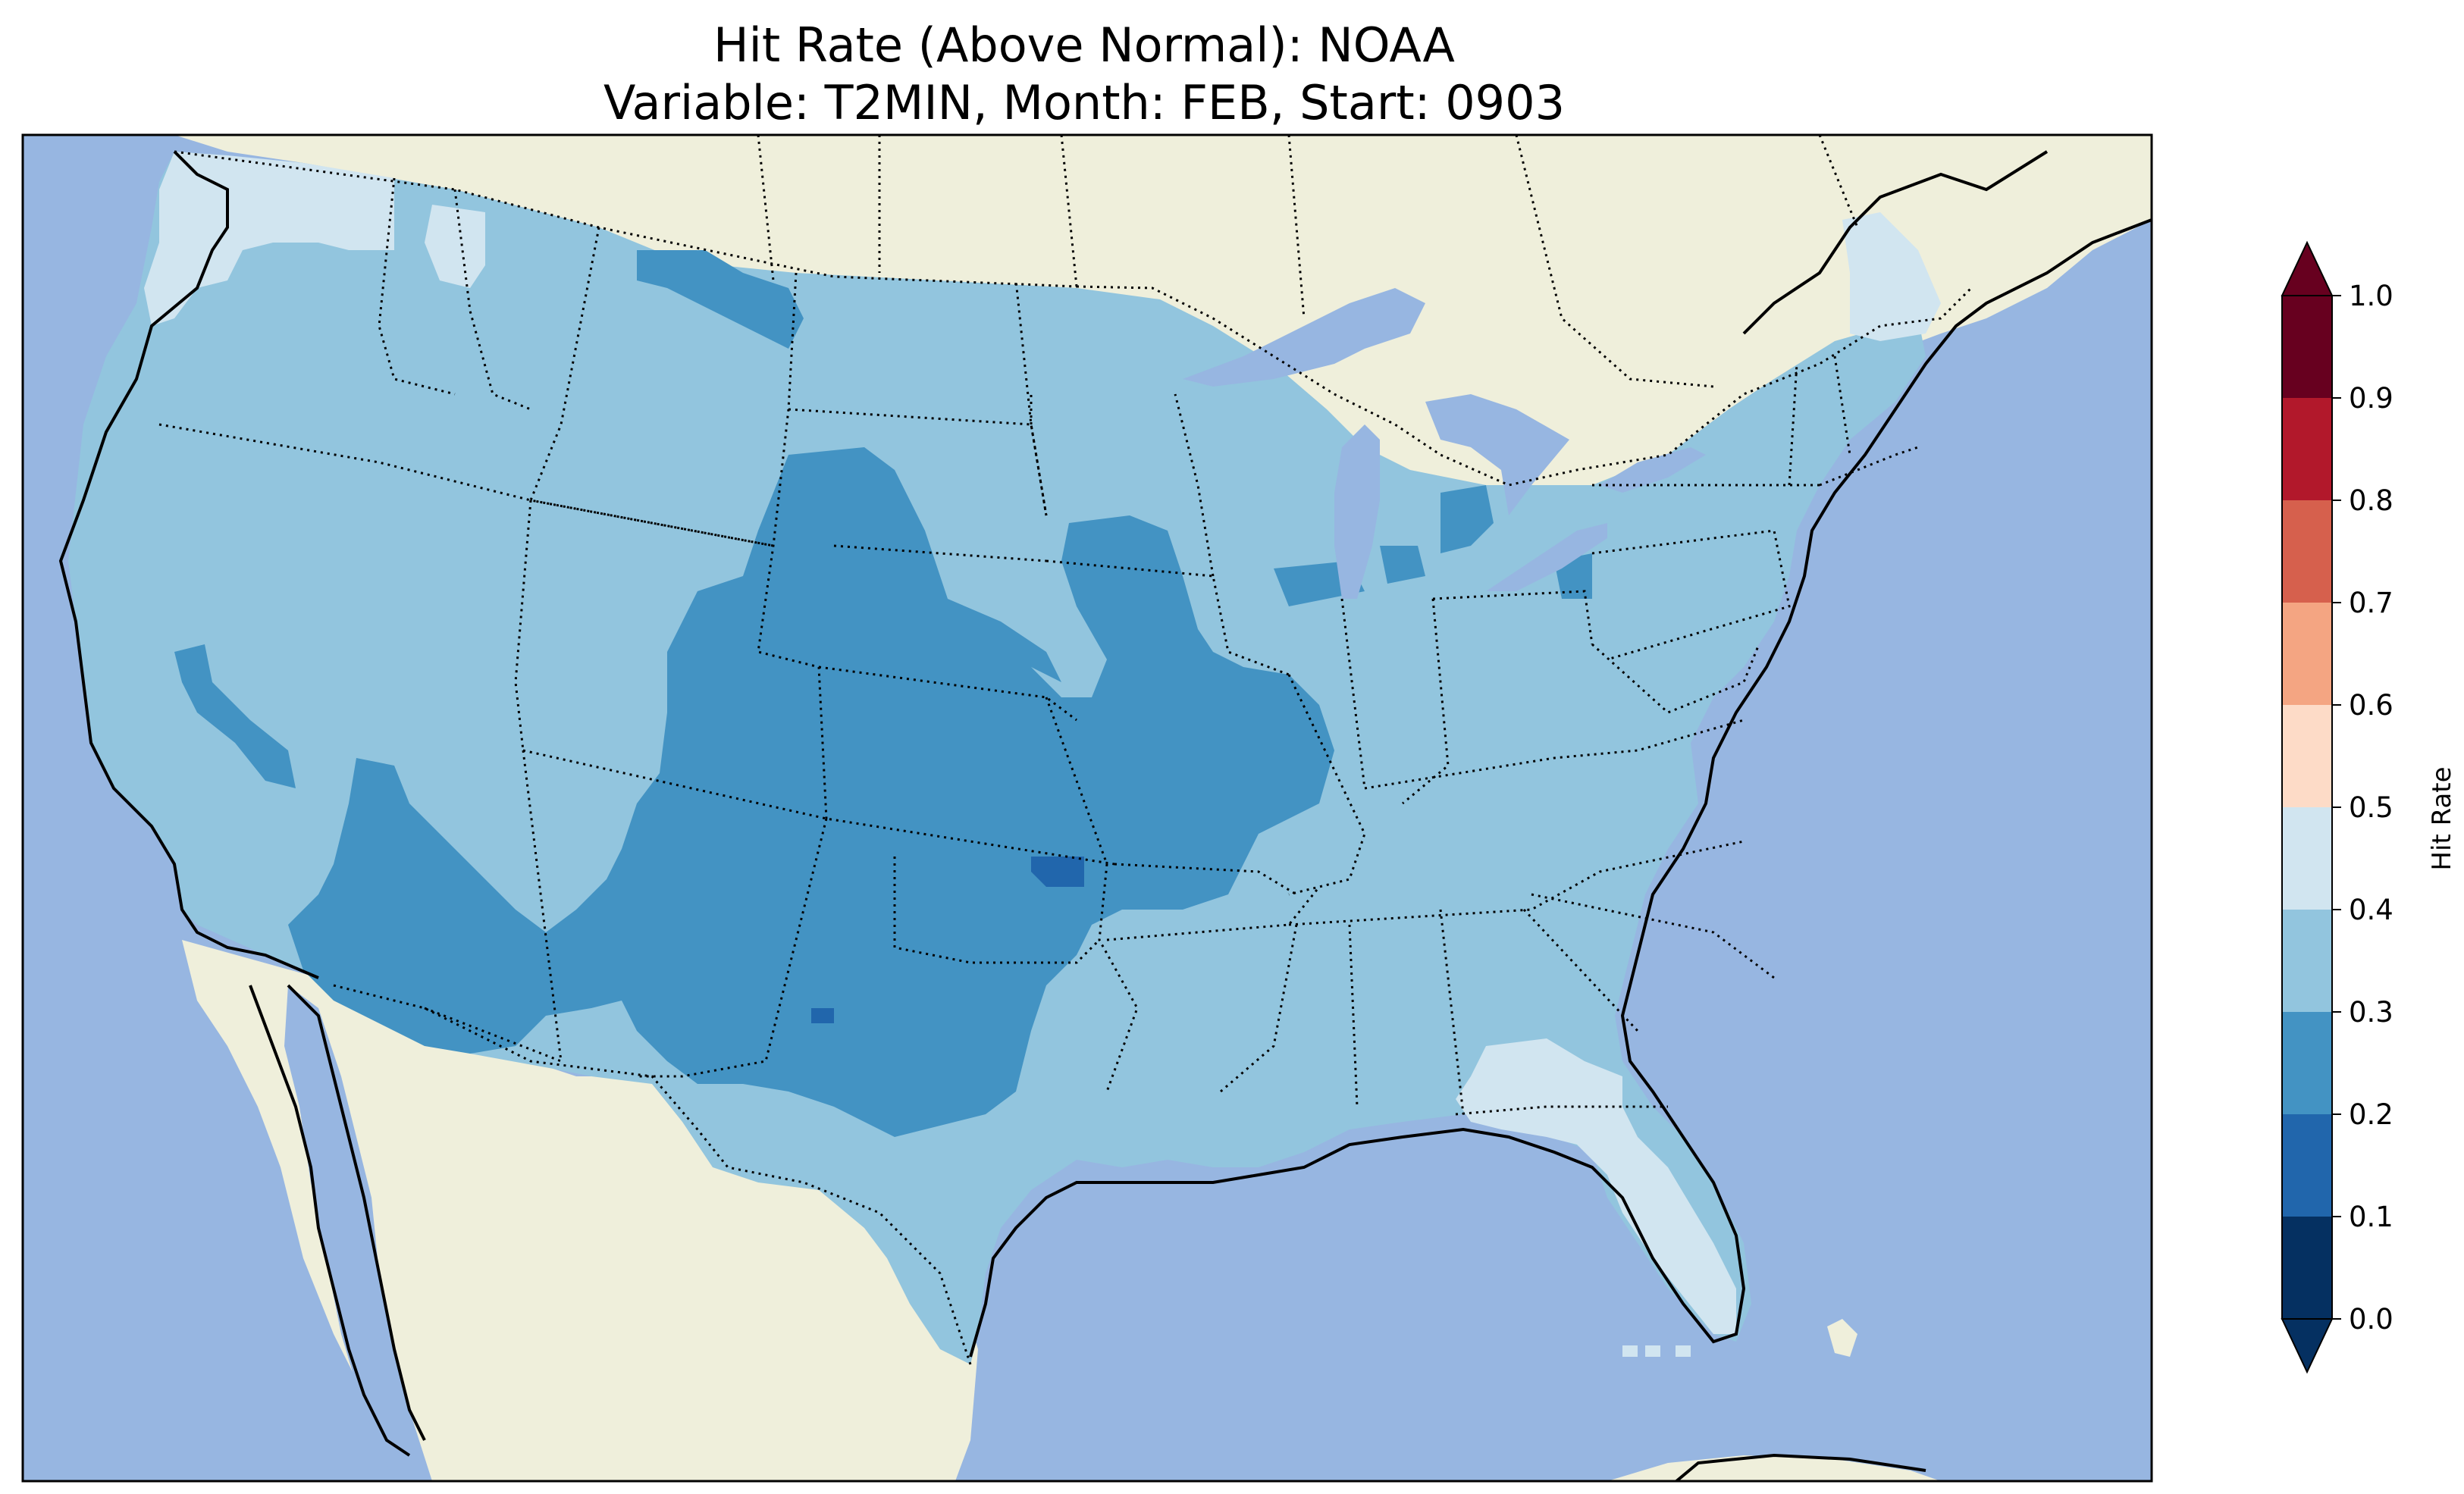 The width and height of the screenshot is (2464, 1494). Describe the element at coordinates (235, 716) in the screenshot. I see `region-0.2-0.3-california` at that location.